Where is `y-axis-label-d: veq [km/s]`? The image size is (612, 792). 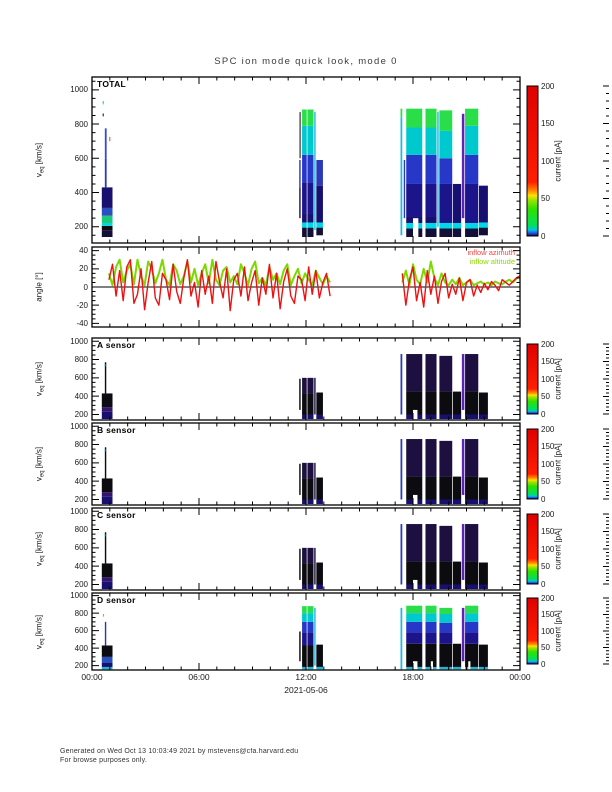
y-axis-label-d: veq [km/s] is located at coordinates (40, 631).